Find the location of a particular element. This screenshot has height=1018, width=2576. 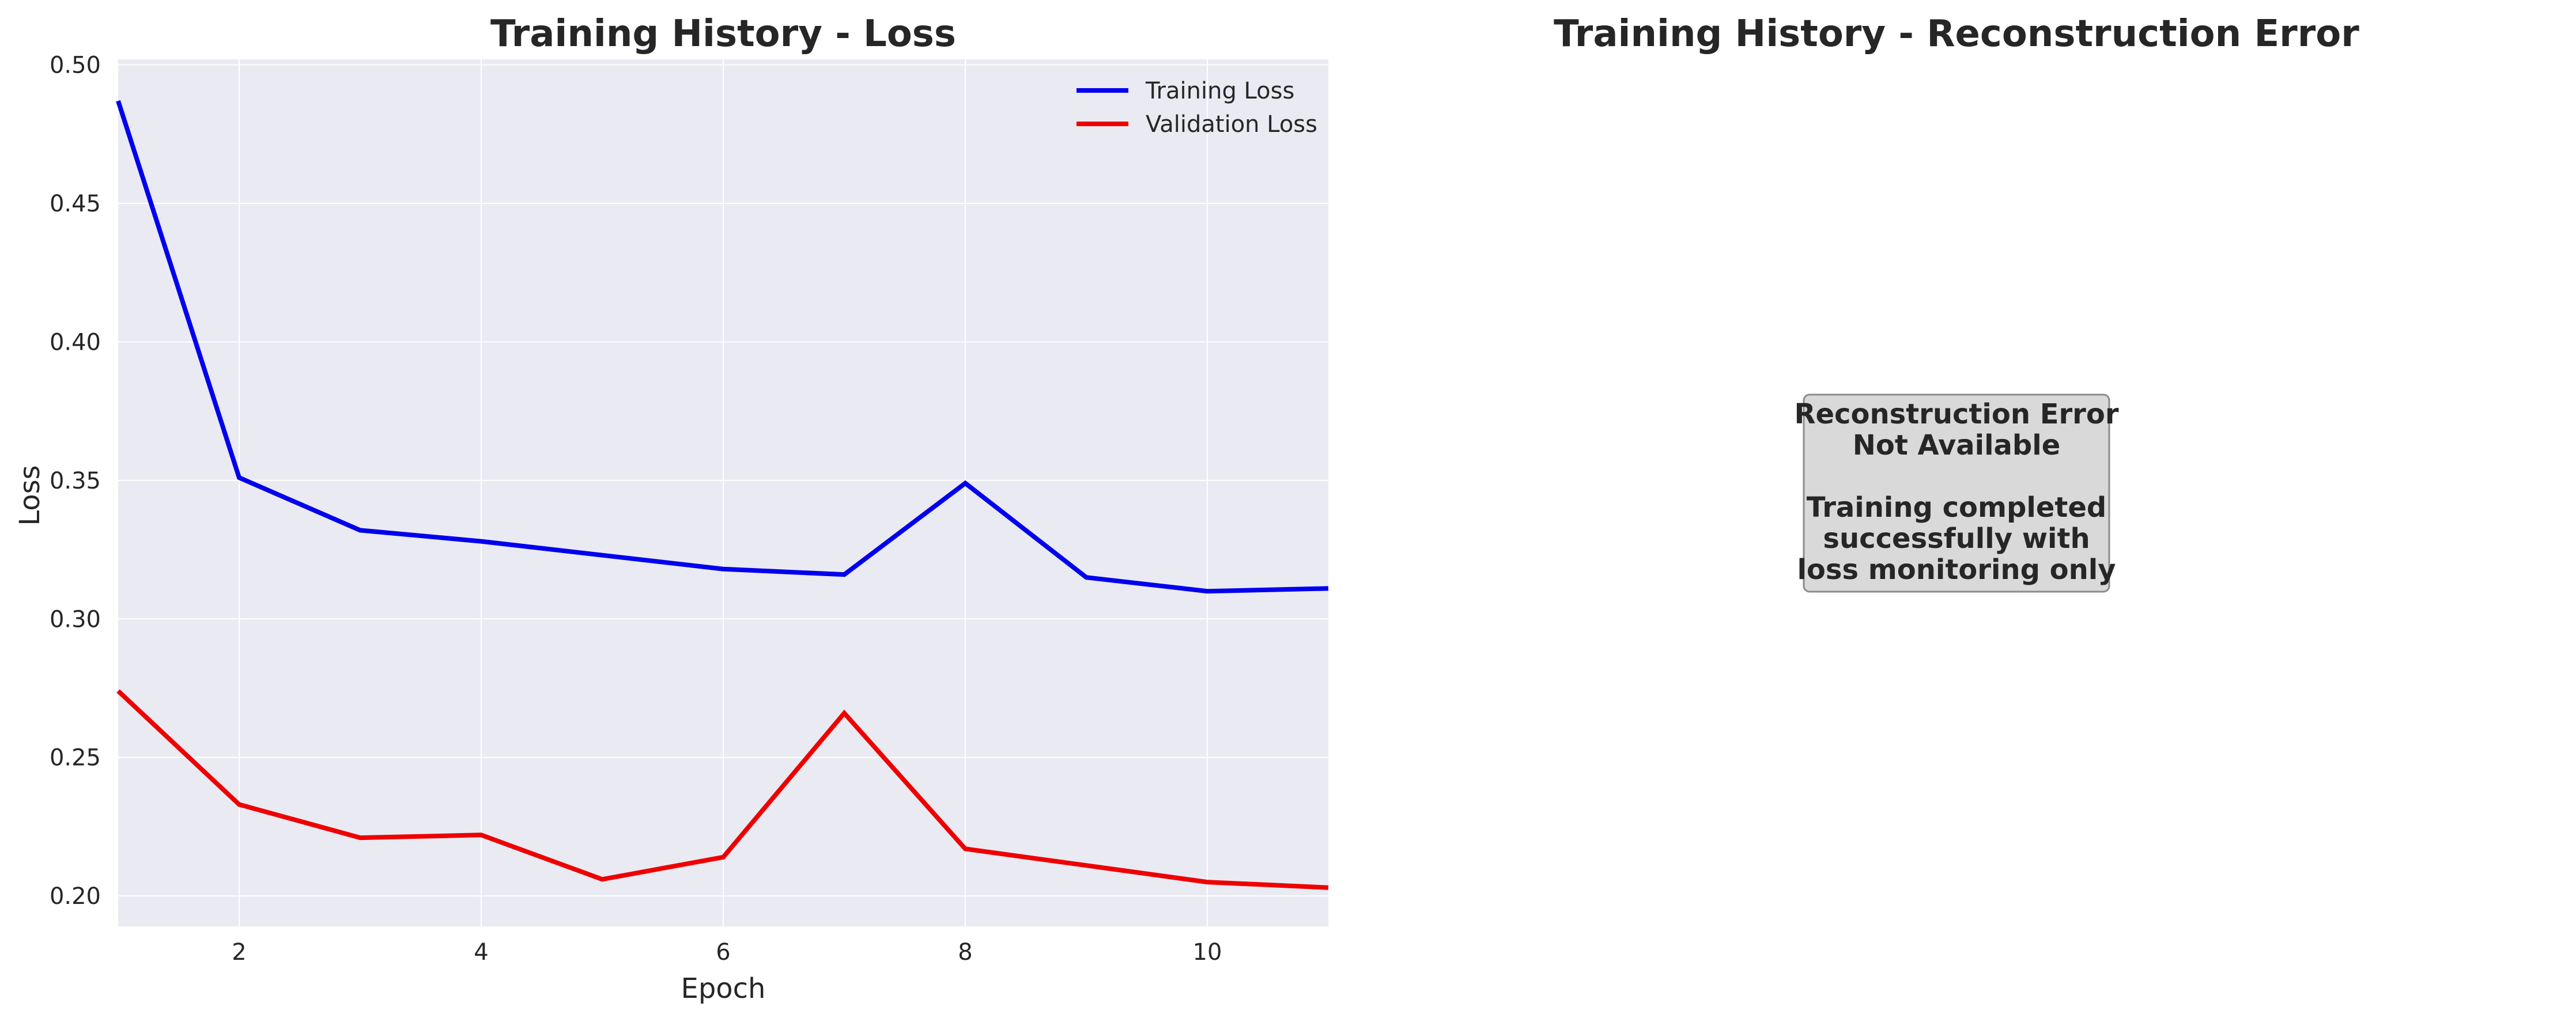

y-tick-labels: 0.20 0.25 0.30 0.35 0.40 0.45 0.50 is located at coordinates (75, 481).